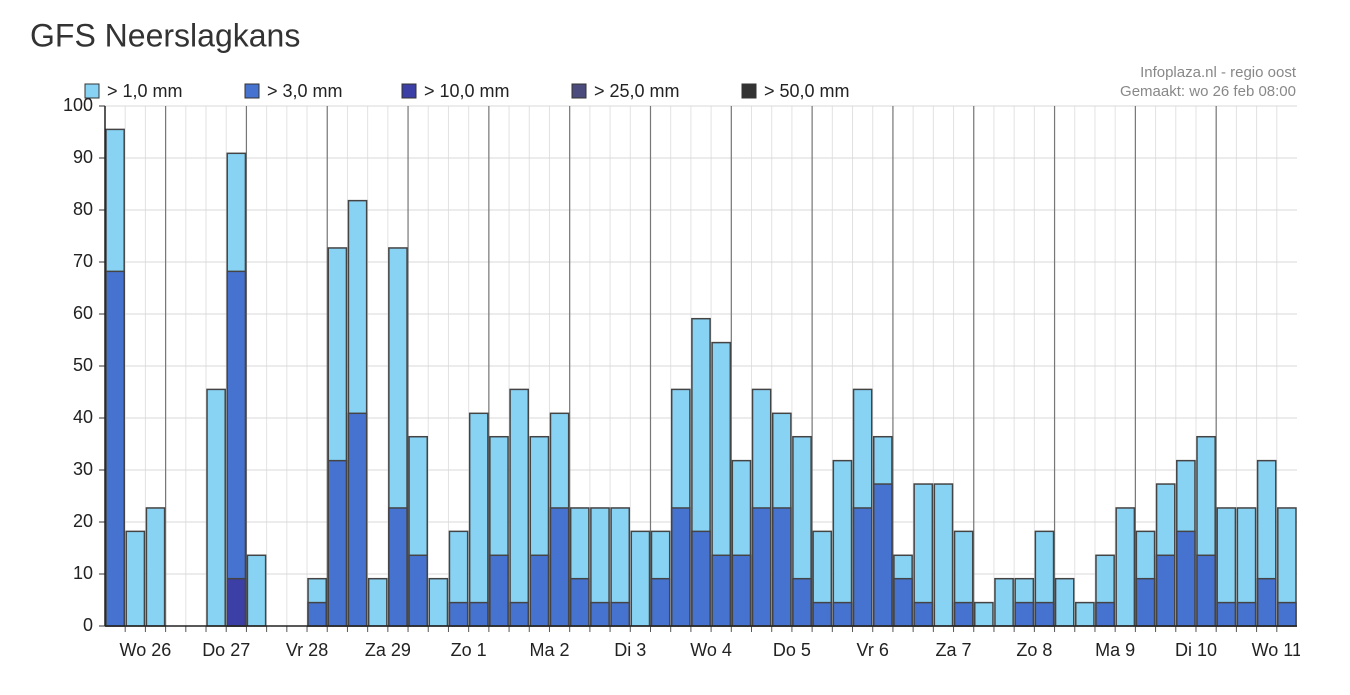 This screenshot has width=1350, height=695. What do you see at coordinates (1115, 650) in the screenshot?
I see `x-tick-label: Ma 9` at bounding box center [1115, 650].